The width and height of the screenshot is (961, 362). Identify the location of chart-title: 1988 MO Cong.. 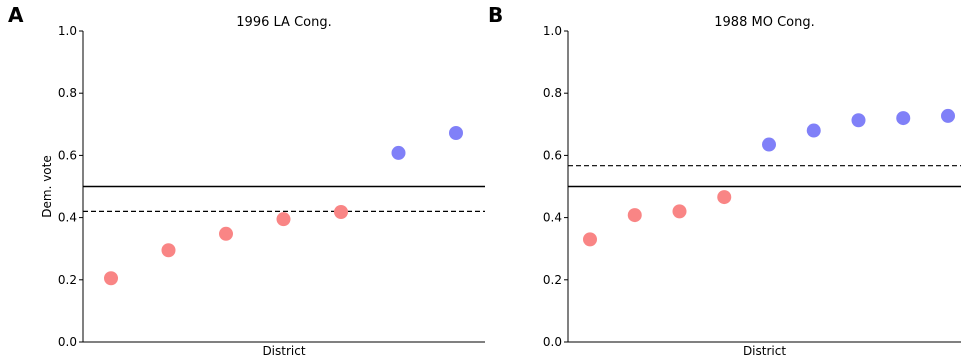
(764, 22).